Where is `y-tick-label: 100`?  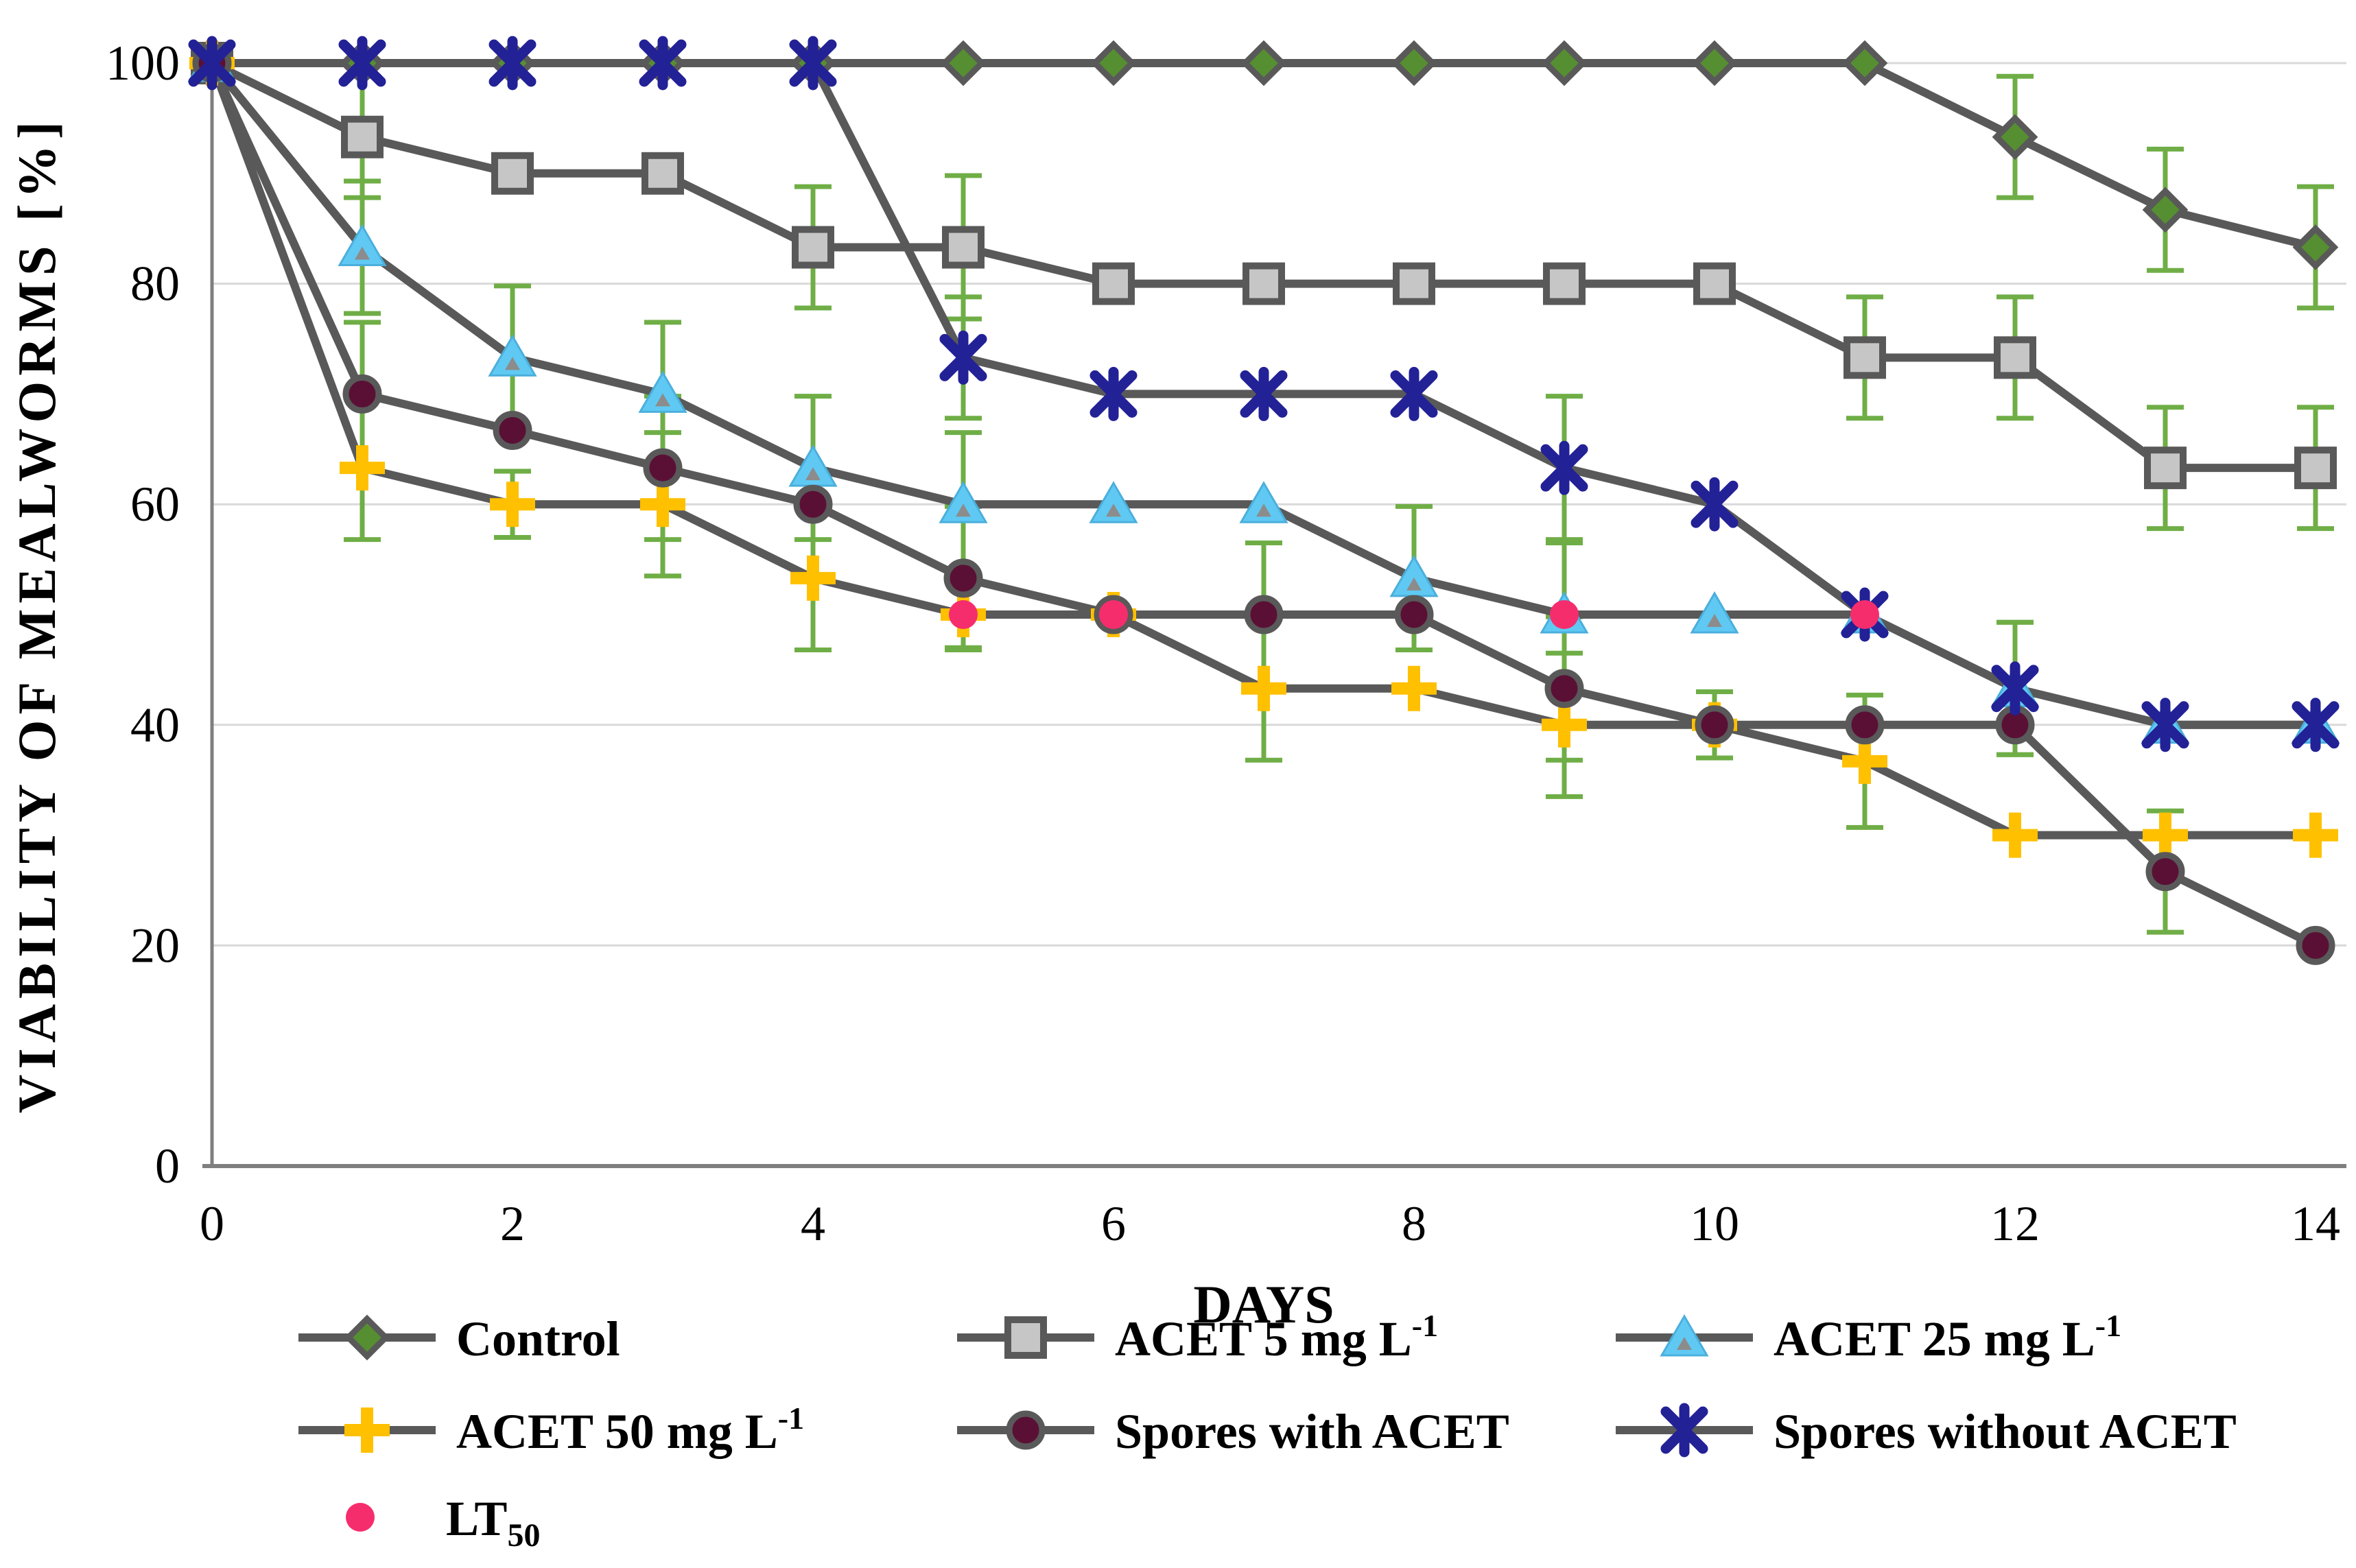 y-tick-label: 100 is located at coordinates (143, 64).